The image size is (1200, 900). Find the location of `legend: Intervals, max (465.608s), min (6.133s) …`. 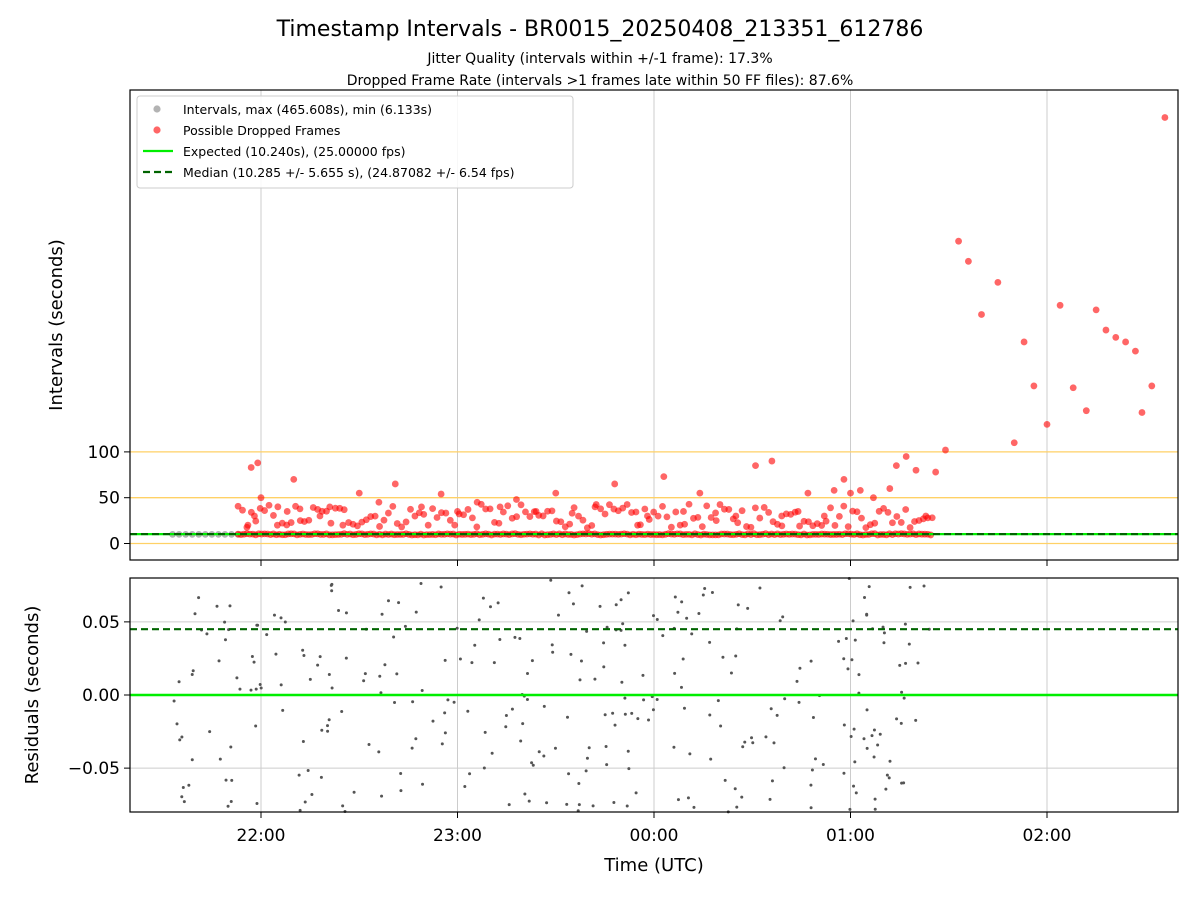

legend: Intervals, max (465.608s), min (6.133s) … is located at coordinates (355, 142).